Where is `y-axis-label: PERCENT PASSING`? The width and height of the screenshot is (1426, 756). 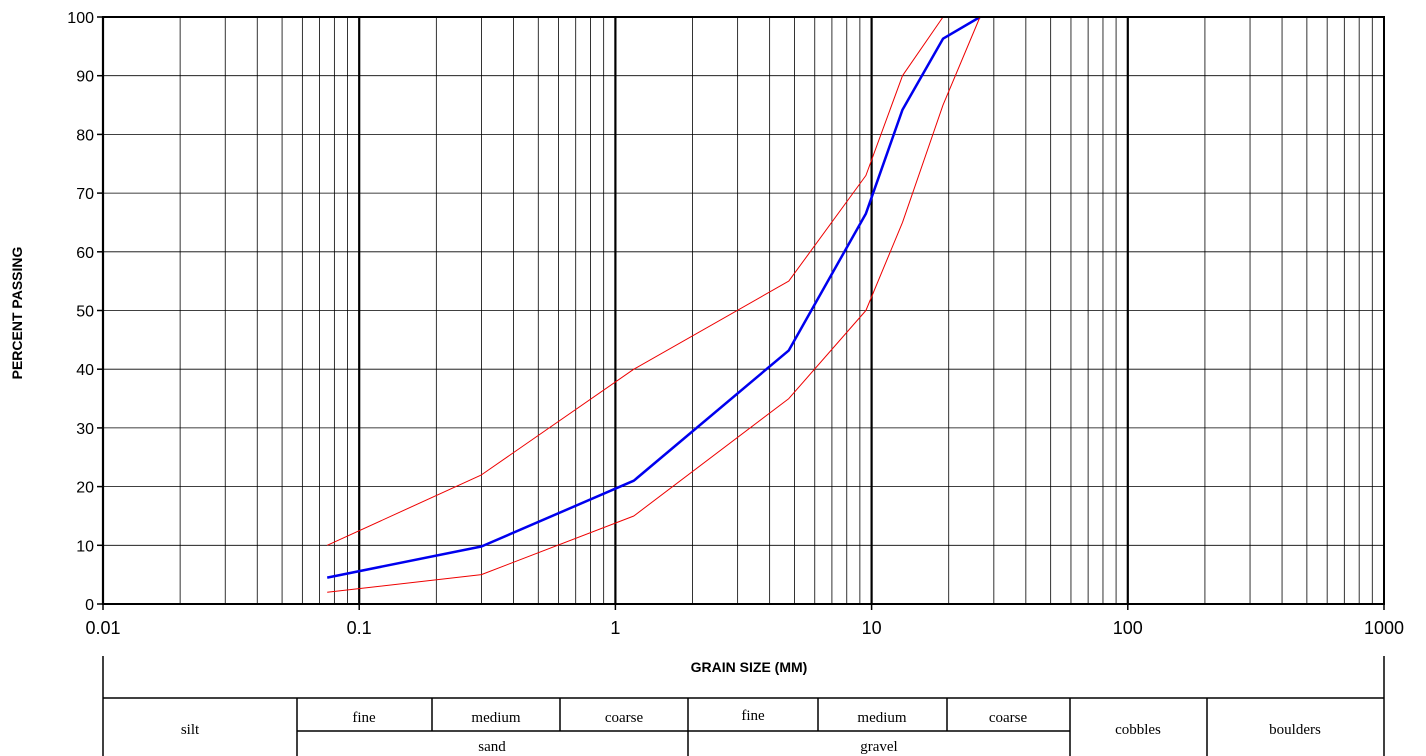 y-axis-label: PERCENT PASSING is located at coordinates (17, 313).